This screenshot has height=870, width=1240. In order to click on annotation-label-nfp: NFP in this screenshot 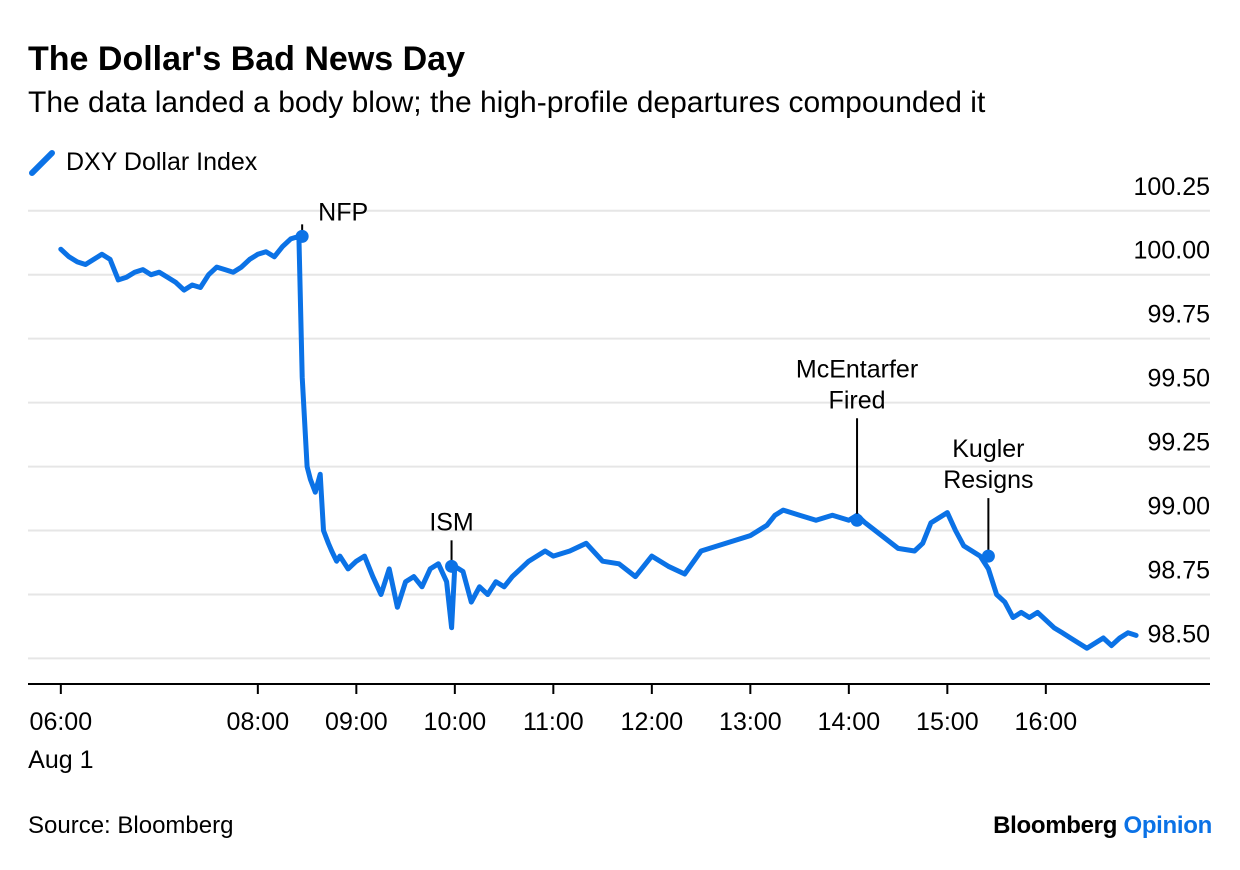, I will do `click(343, 212)`.